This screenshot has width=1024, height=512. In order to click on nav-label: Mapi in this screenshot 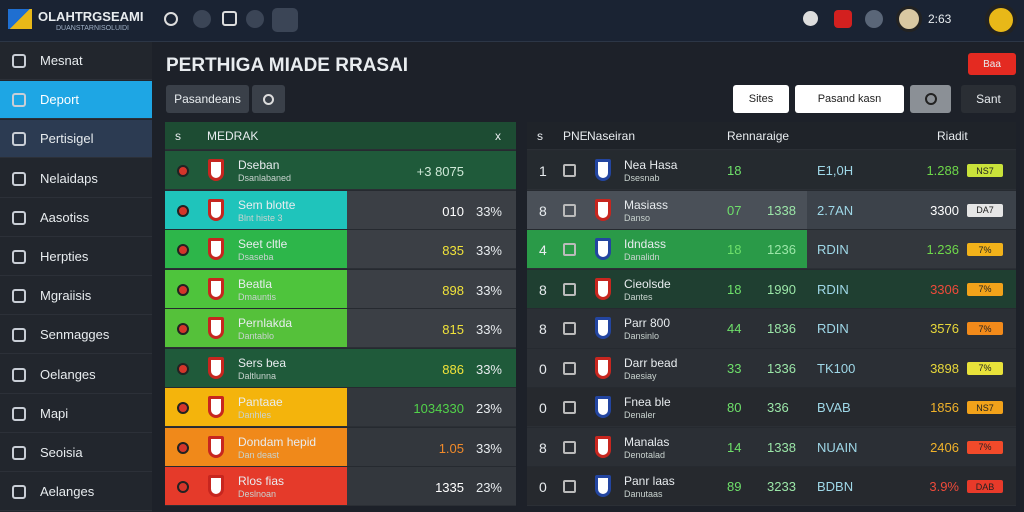, I will do `click(54, 413)`.